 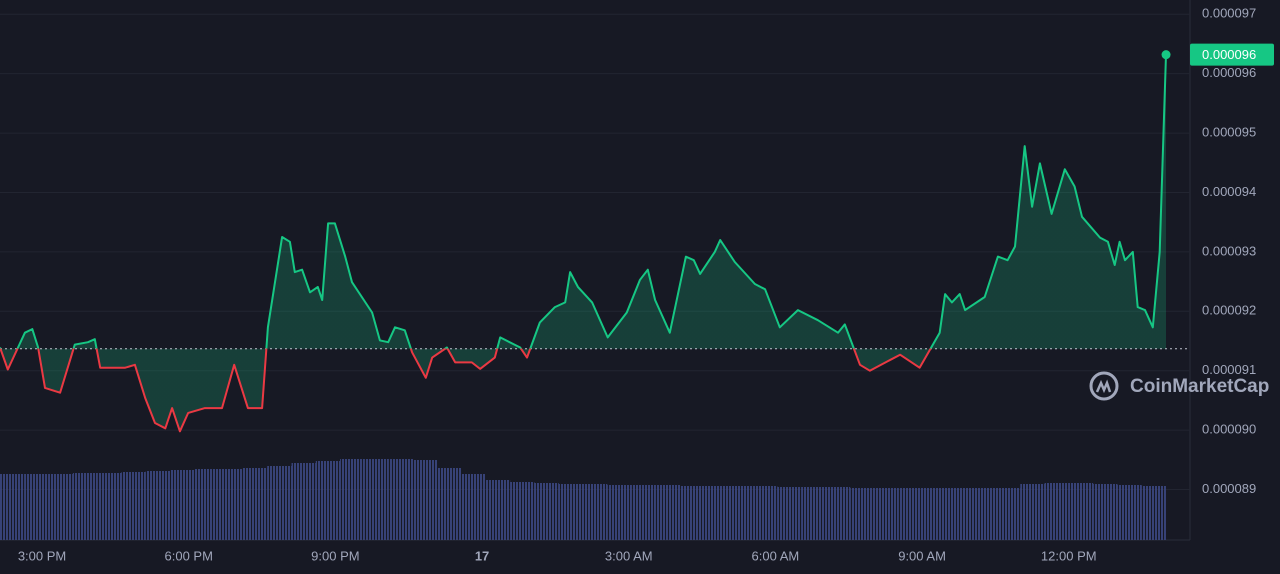 I want to click on logo-mark, so click(x=1103, y=386).